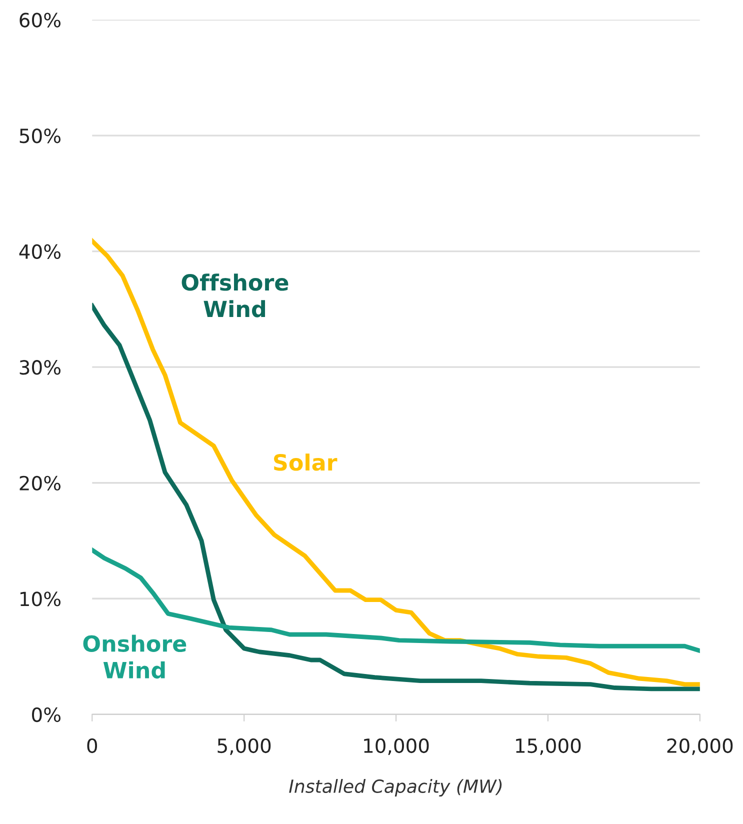 This screenshot has height=824, width=743. Describe the element at coordinates (306, 462) in the screenshot. I see `series-label: Solar` at that location.